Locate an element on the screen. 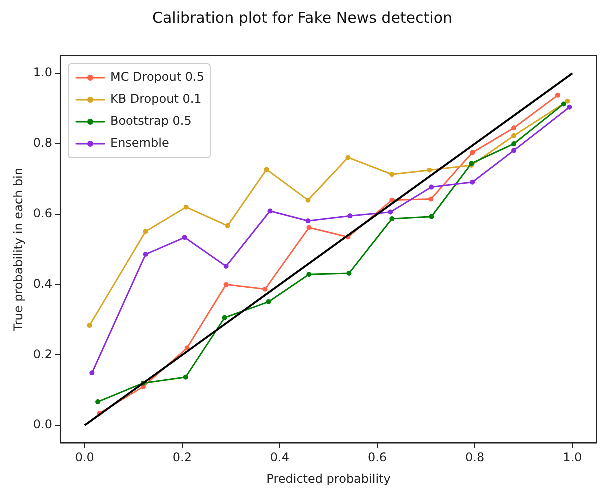 This screenshot has width=607, height=495. x-tick-label: 0.8 is located at coordinates (475, 457).